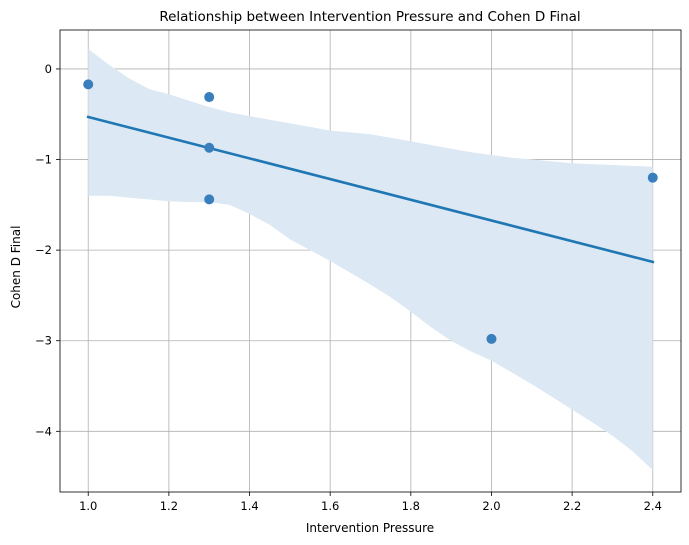 The height and width of the screenshot is (545, 689). I want to click on x-tick-label-6: 2.2, so click(572, 506).